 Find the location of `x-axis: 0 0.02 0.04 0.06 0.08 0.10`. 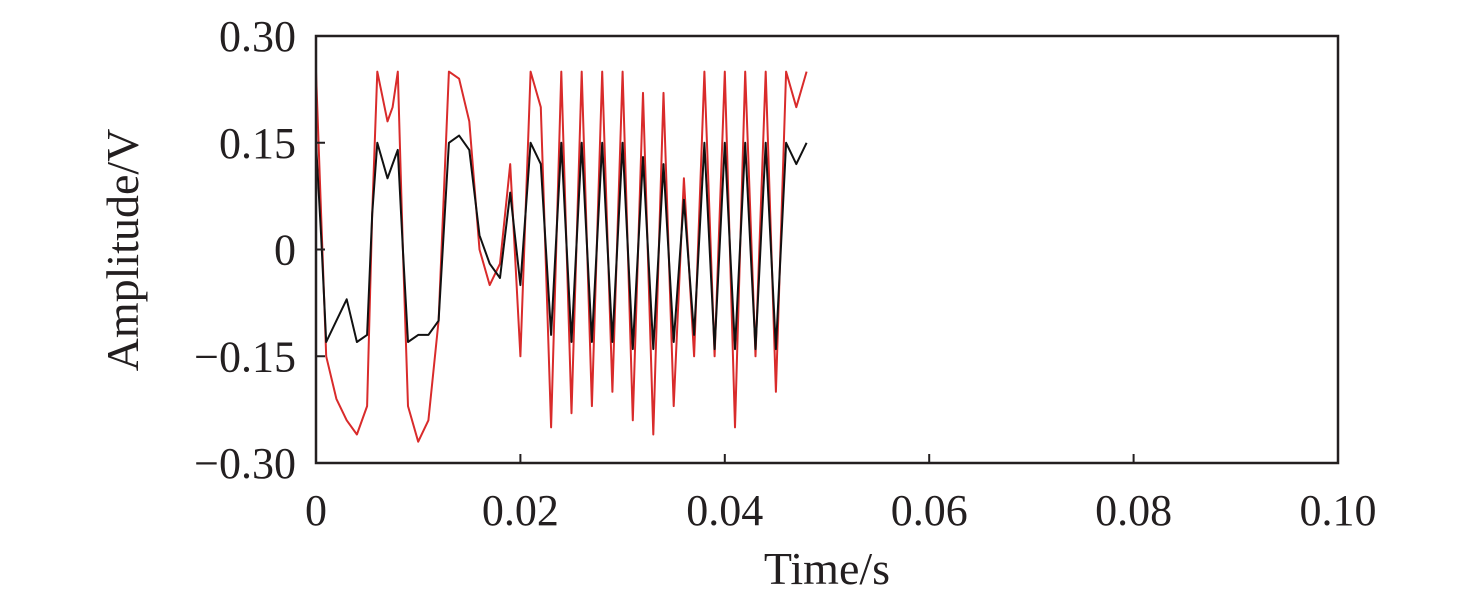

x-axis: 0 0.02 0.04 0.06 0.08 0.10 is located at coordinates (841, 494).